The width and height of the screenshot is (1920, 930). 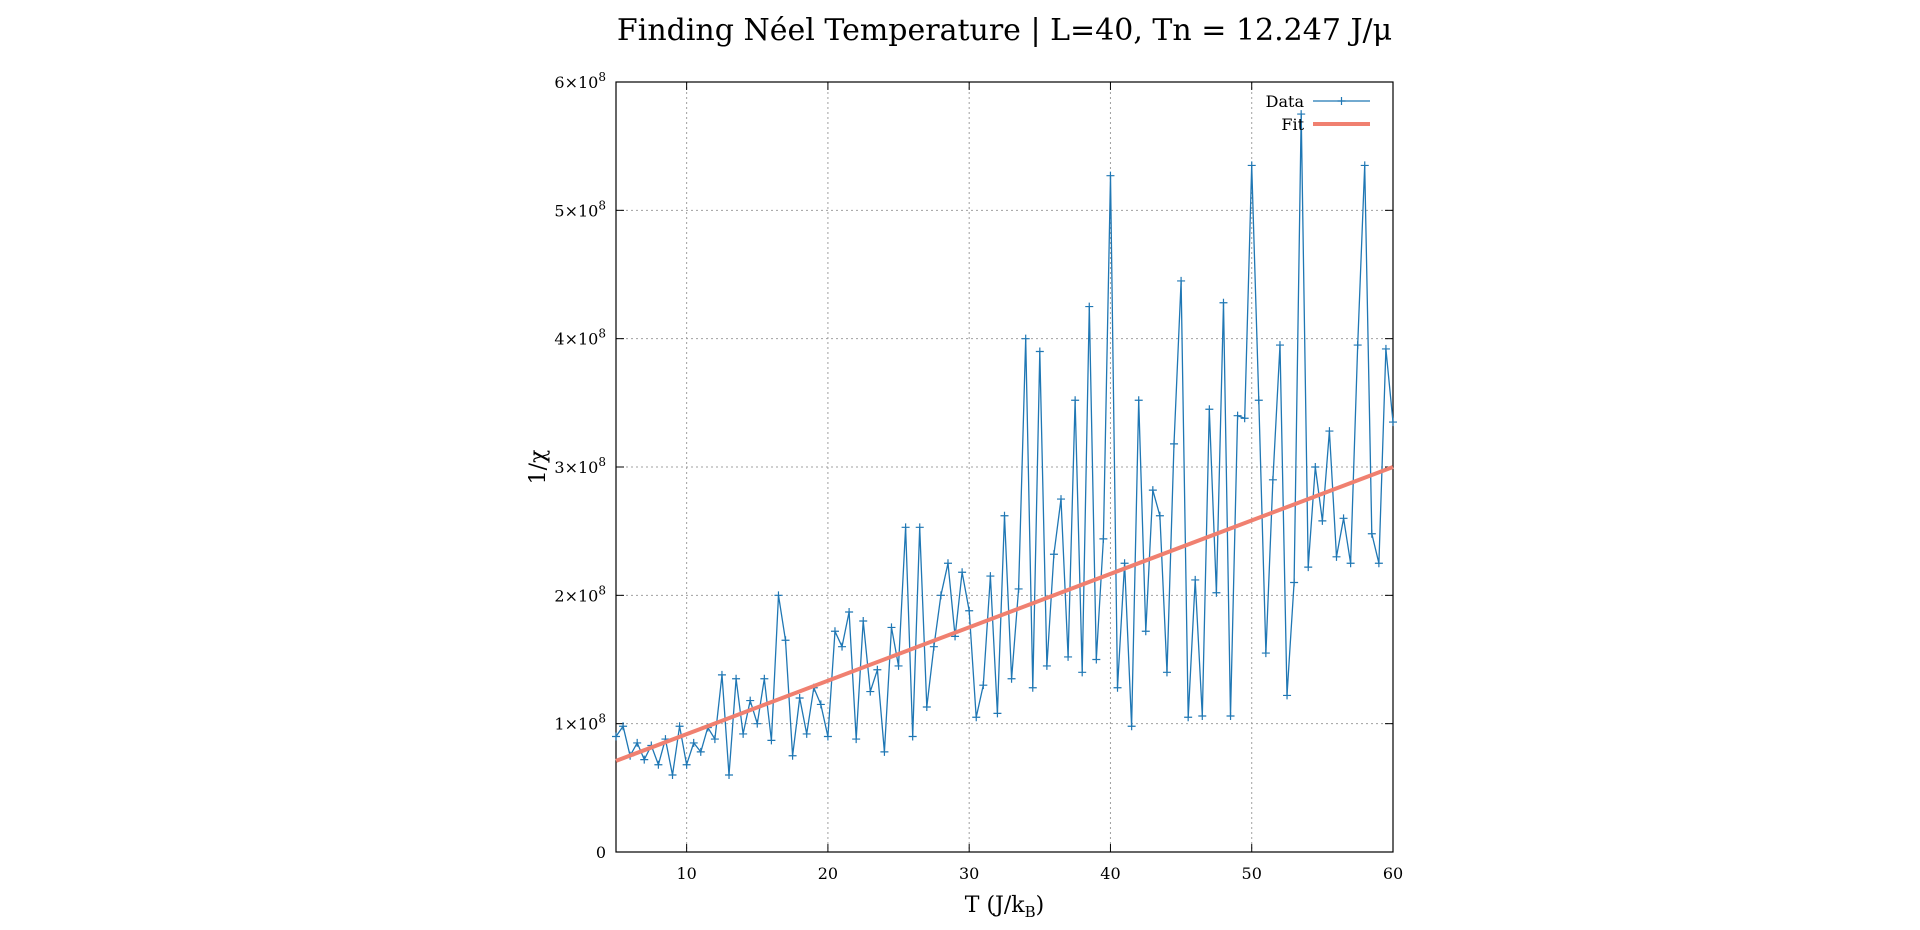 I want to click on x-axis-title-main: T (J/k, so click(x=995, y=905).